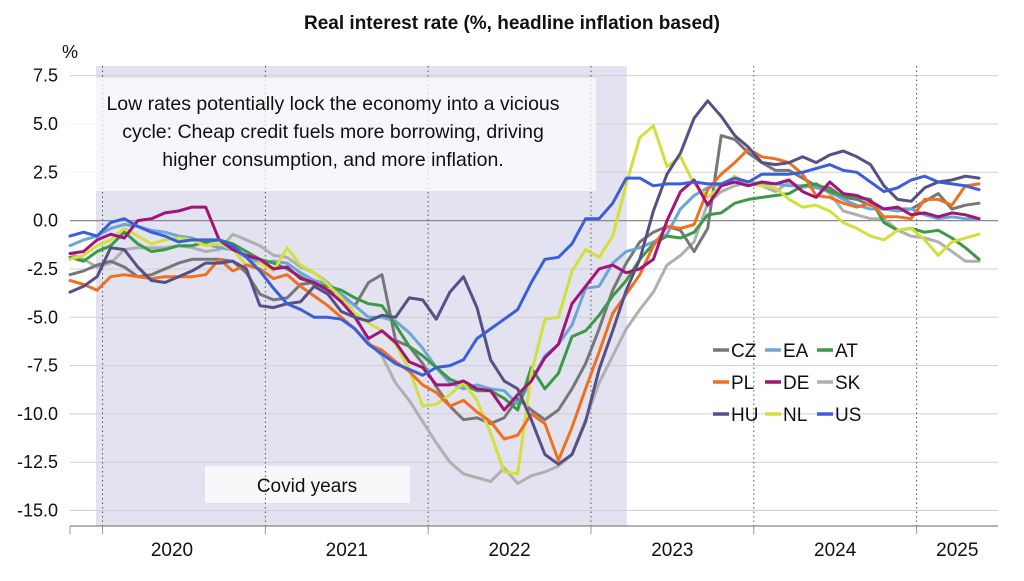  I want to click on y-tick-label: 2.5, so click(45, 172).